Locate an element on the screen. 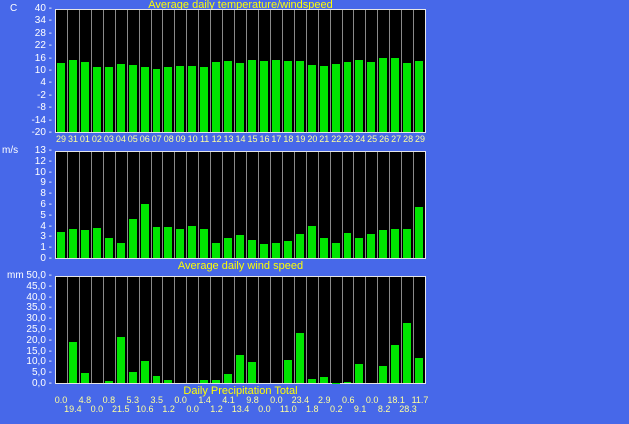 This screenshot has width=629, height=424. precip-value-label: 4.8 is located at coordinates (85, 400).